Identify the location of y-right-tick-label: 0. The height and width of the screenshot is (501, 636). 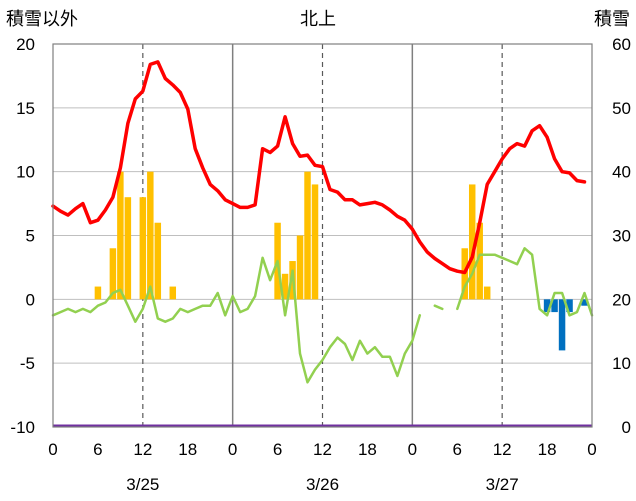
(626, 427).